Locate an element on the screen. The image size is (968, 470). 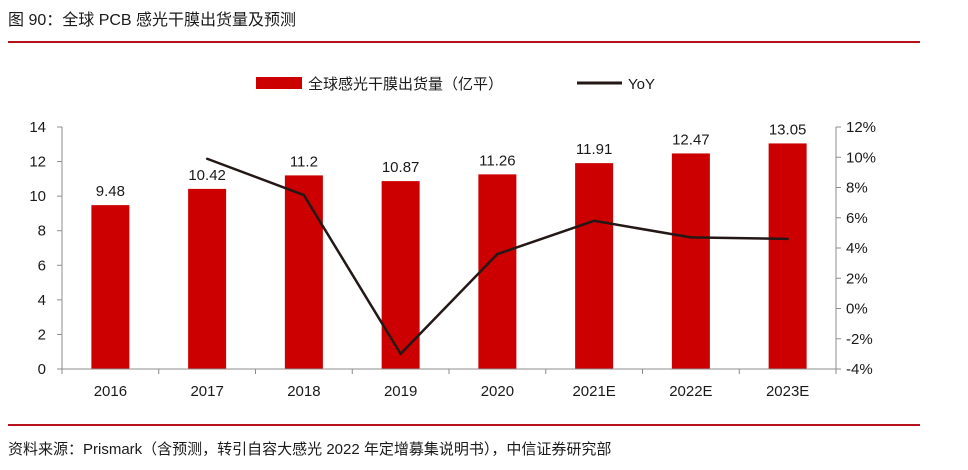
chart-legend: 全球感光干膜出货量（亿平） YoY is located at coordinates (455, 84).